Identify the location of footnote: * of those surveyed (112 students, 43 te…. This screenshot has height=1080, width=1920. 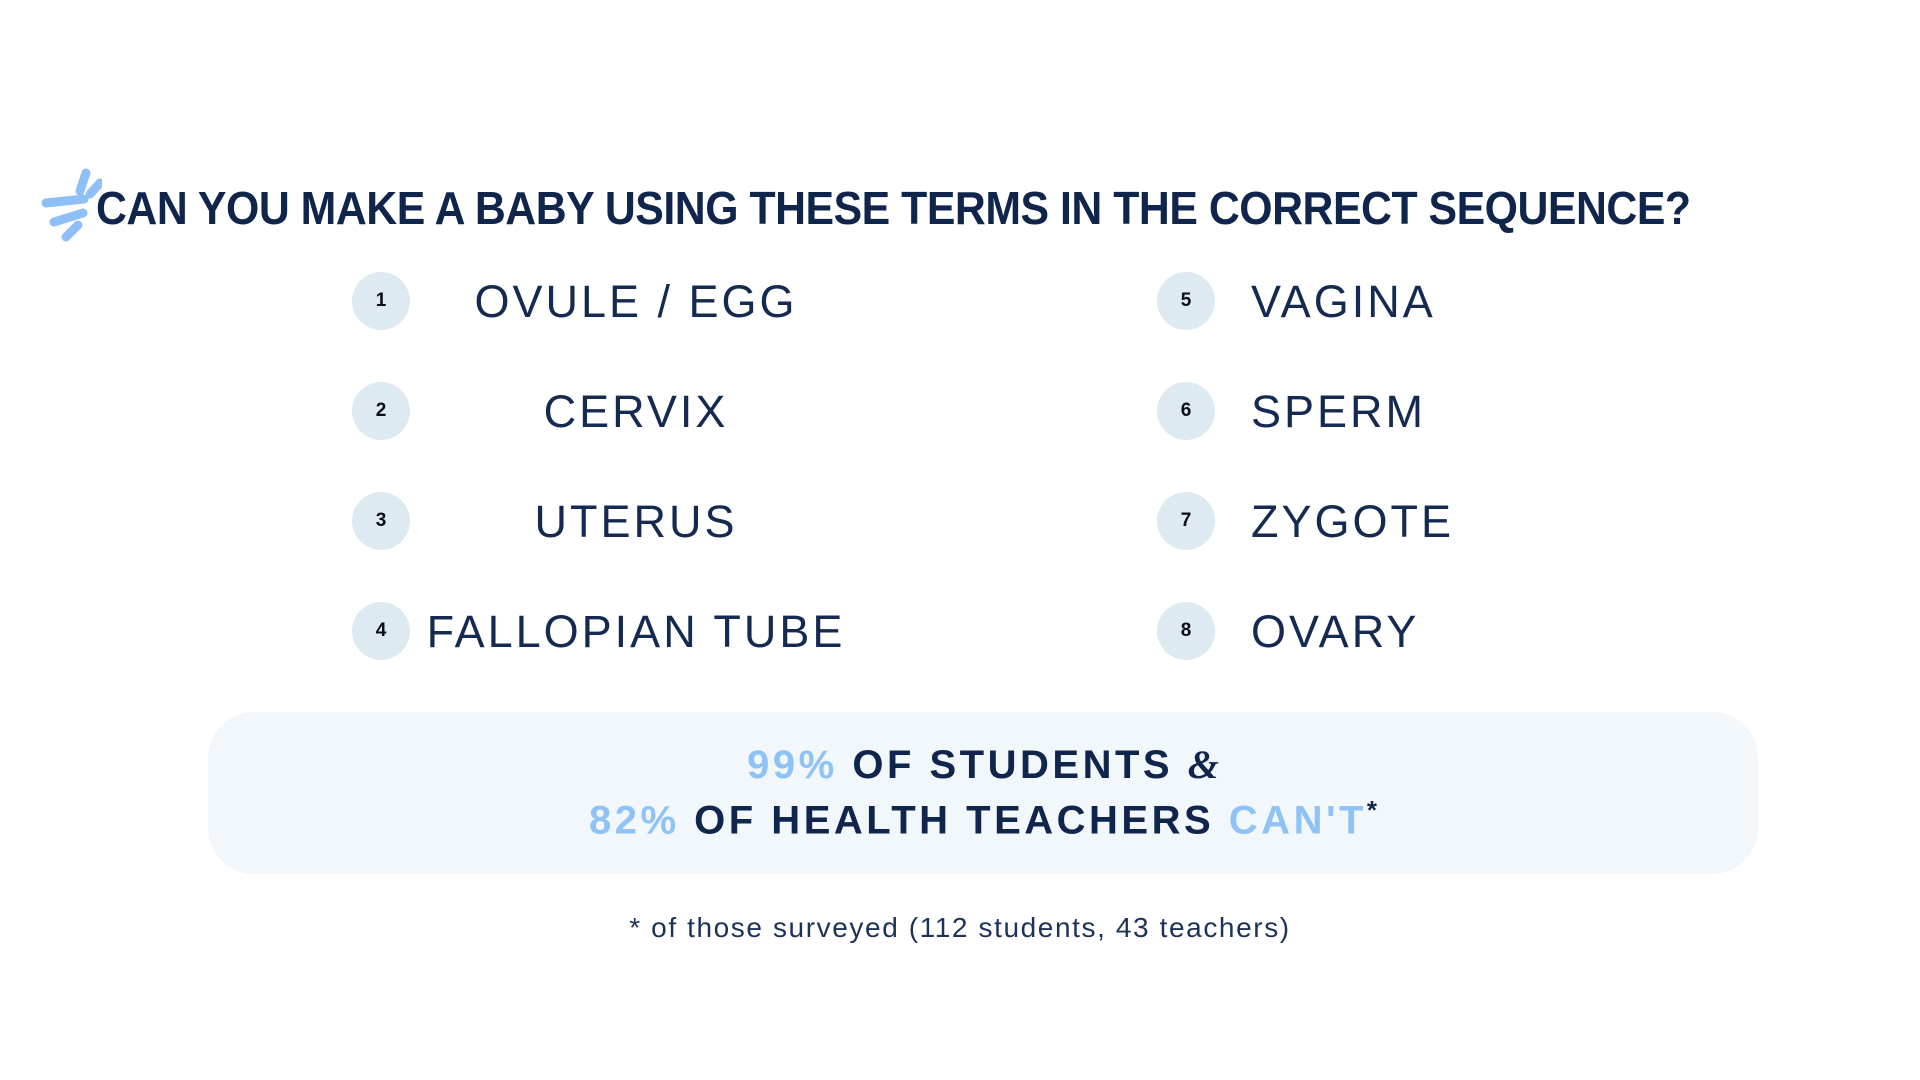
(960, 927).